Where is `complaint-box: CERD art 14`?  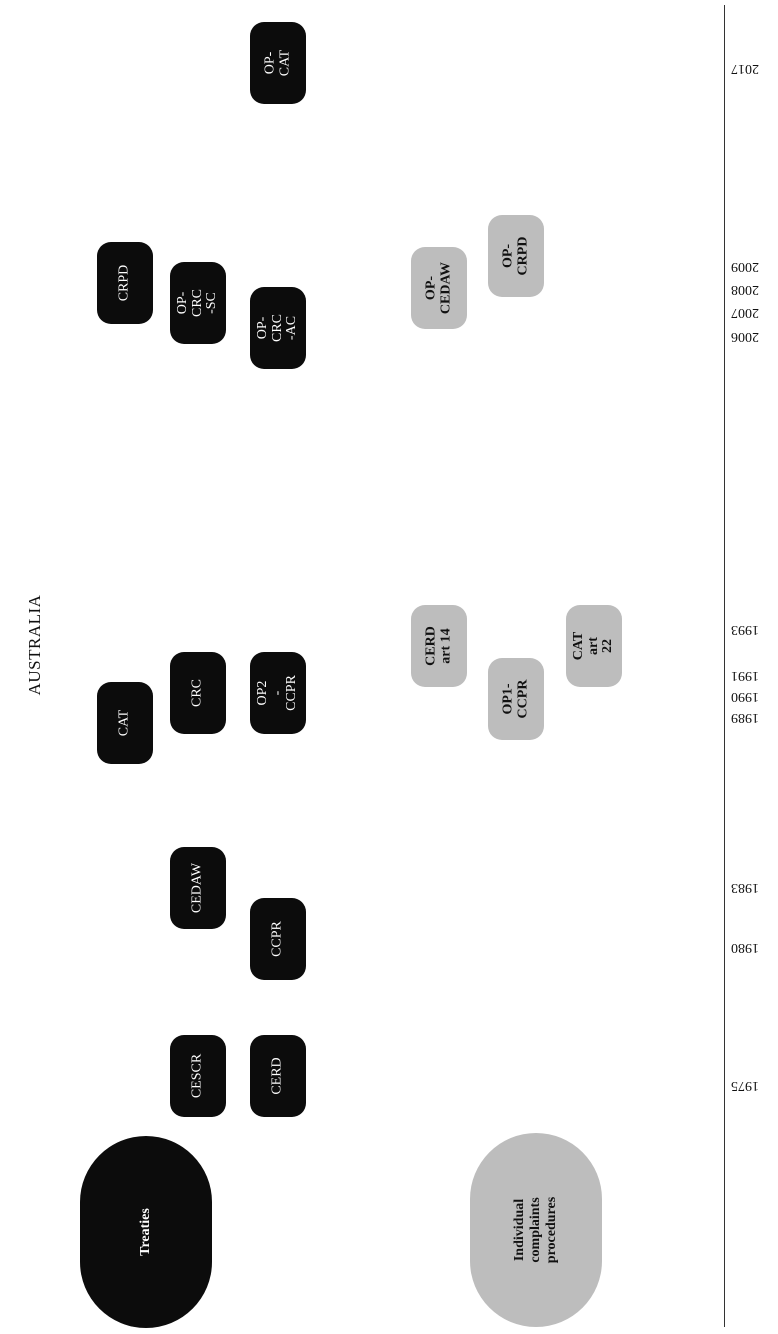 complaint-box: CERD art 14 is located at coordinates (439, 646).